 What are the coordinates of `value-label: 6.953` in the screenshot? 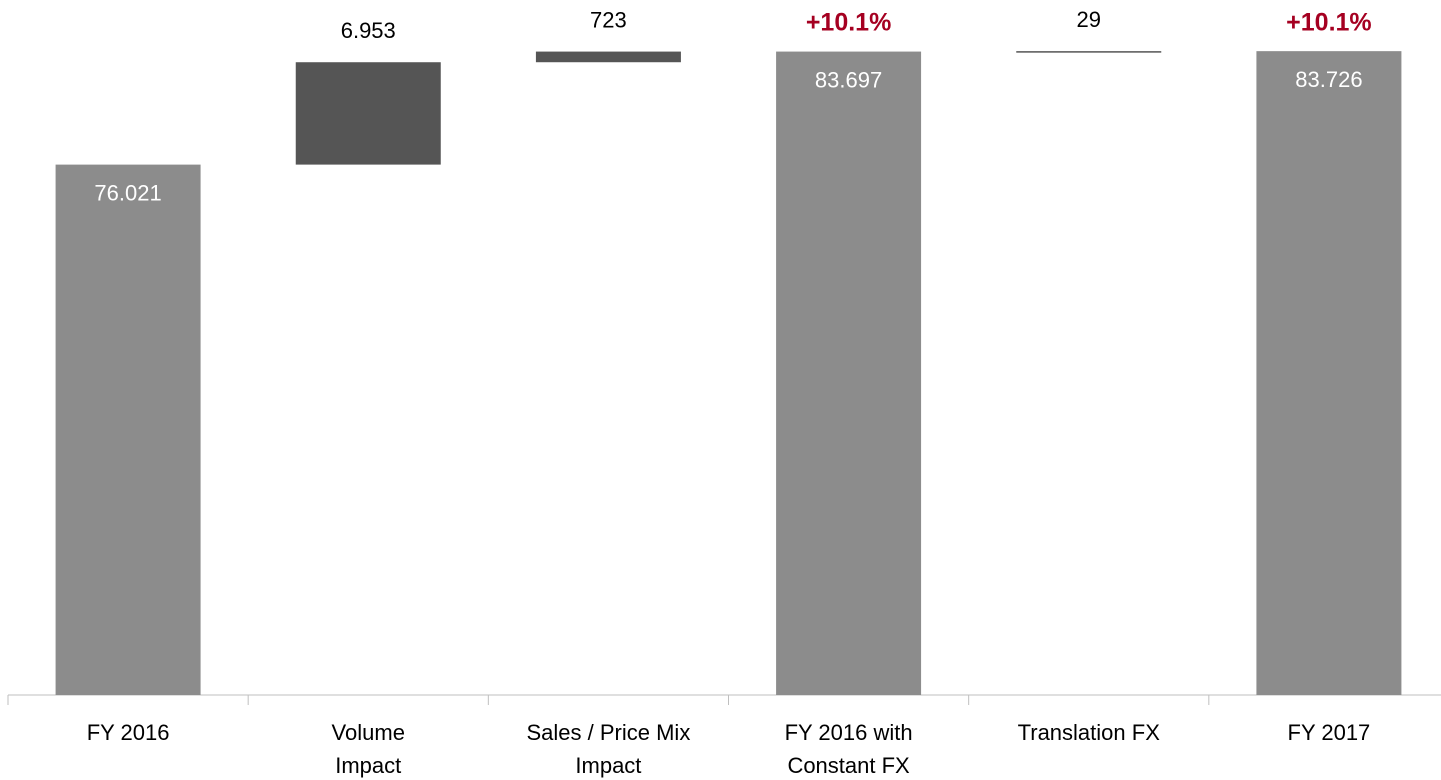 It's located at (368, 30).